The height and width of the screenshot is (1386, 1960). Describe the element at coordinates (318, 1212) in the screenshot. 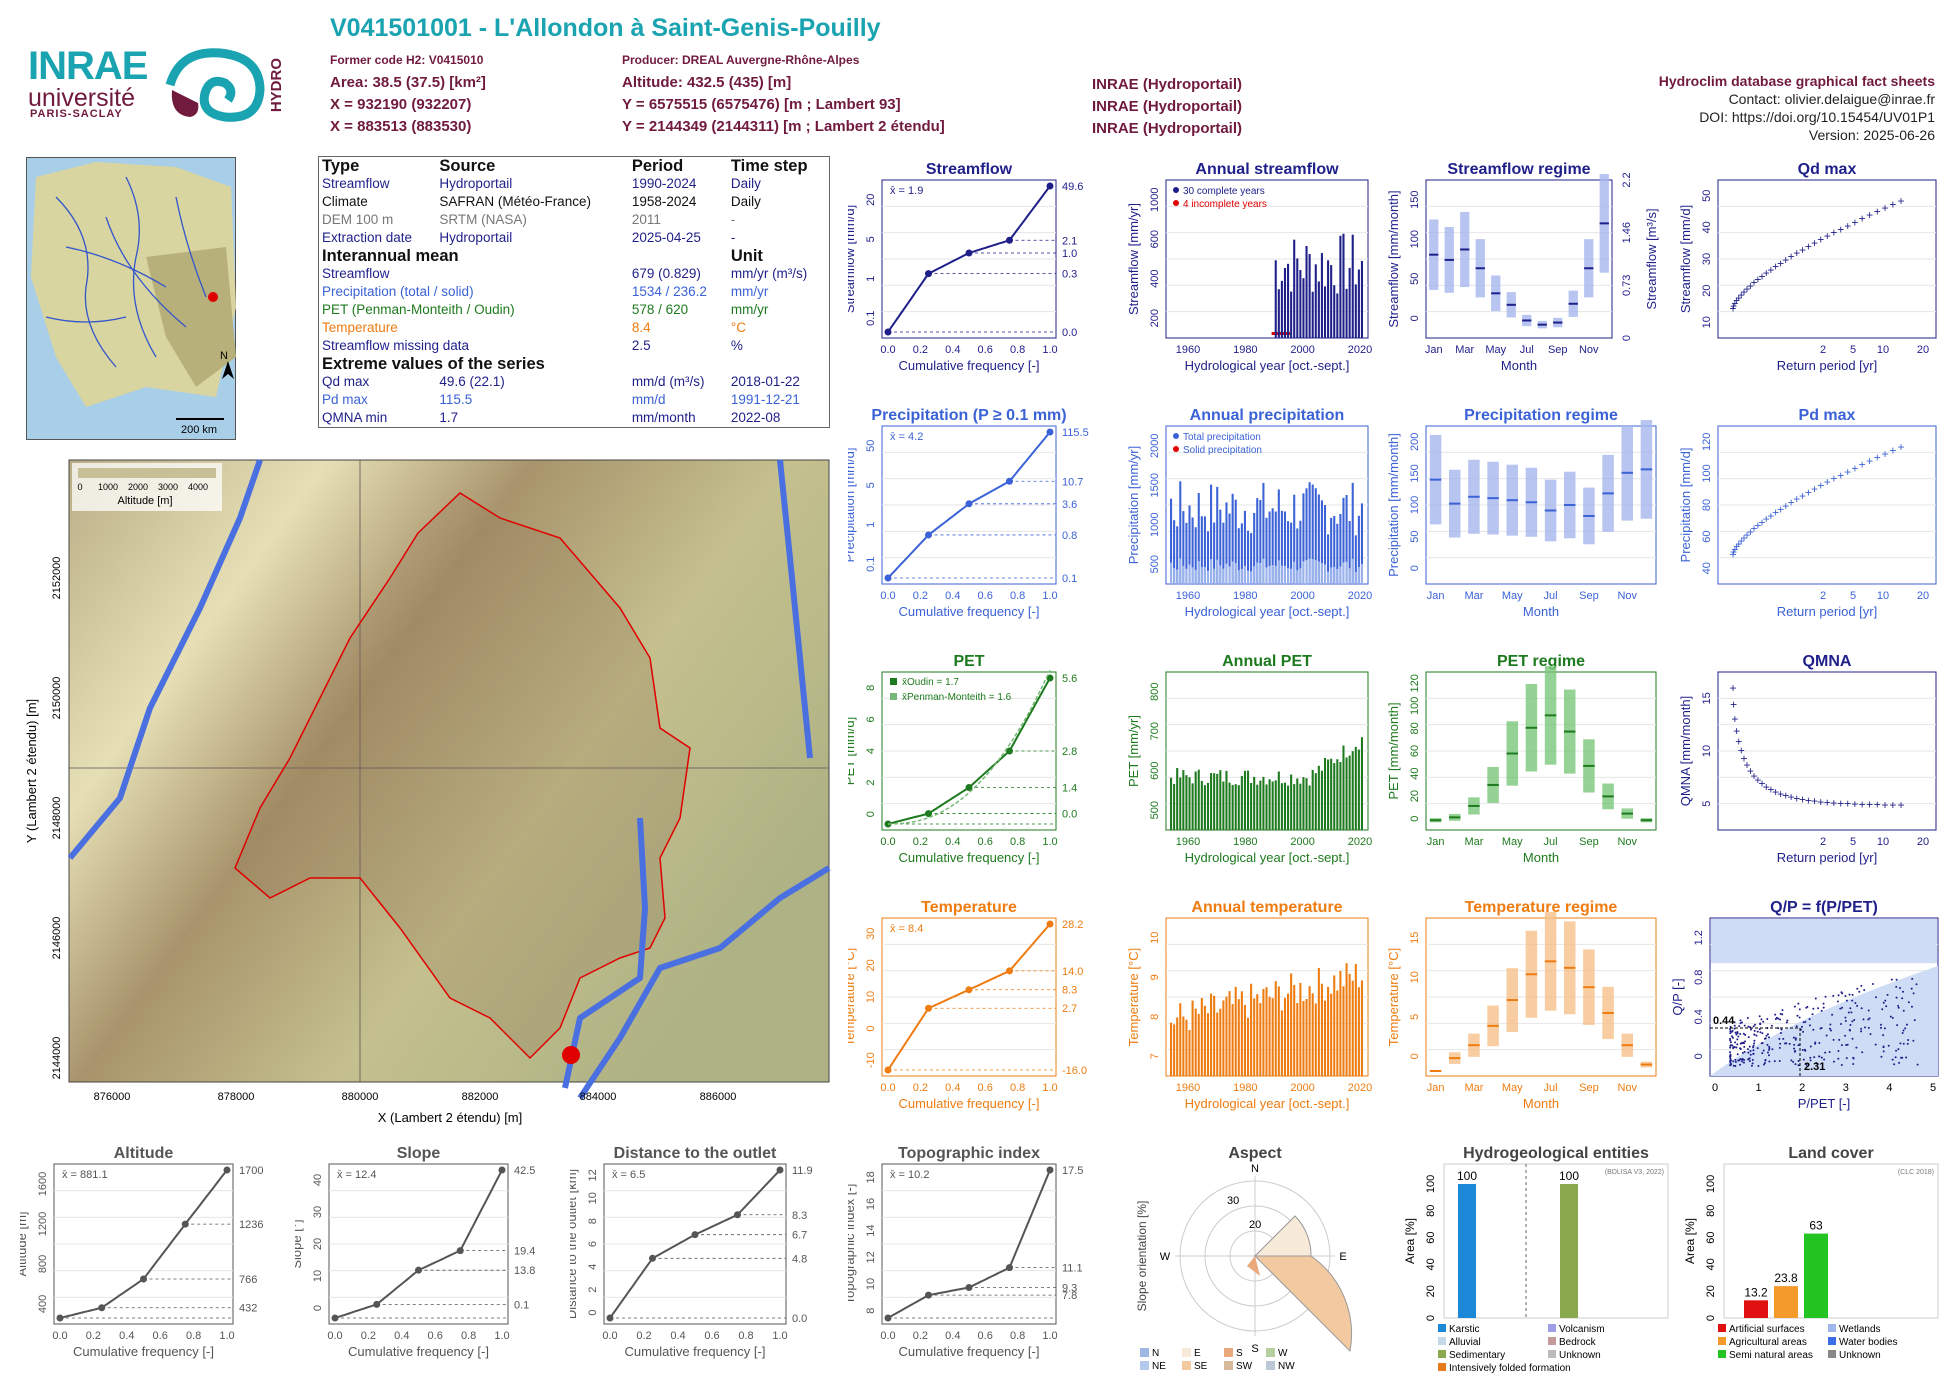

I see `y-tick-label: 30` at that location.